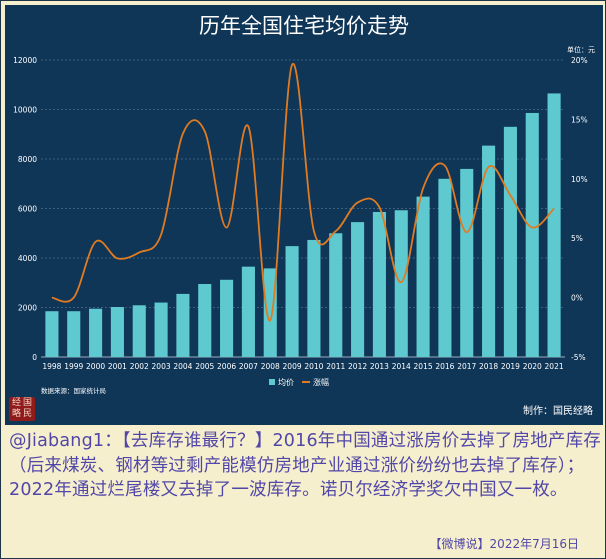 Image resolution: width=606 pixels, height=559 pixels. Describe the element at coordinates (444, 366) in the screenshot. I see `x-tick-label: 2016` at that location.